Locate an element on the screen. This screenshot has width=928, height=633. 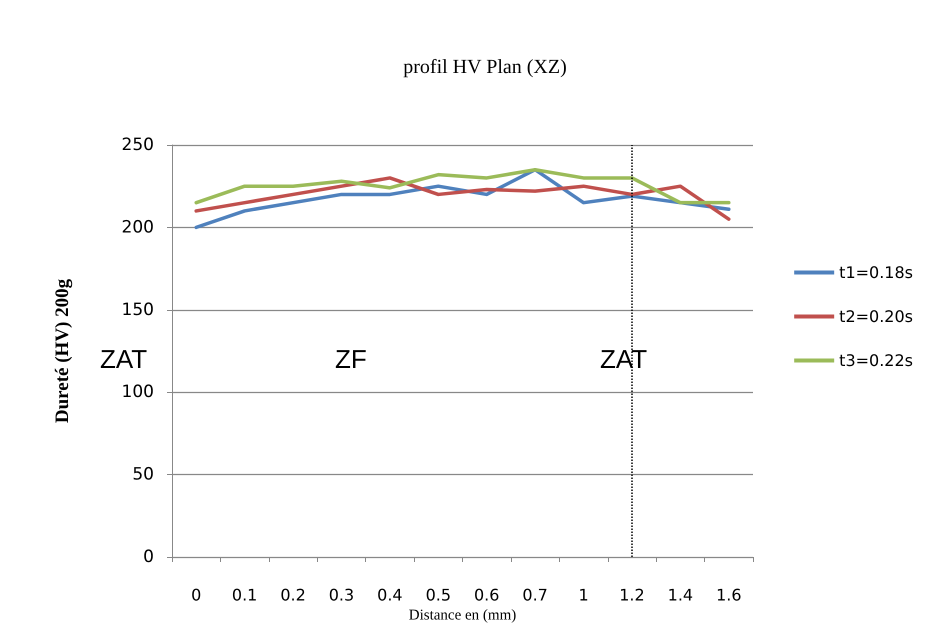
y-tick-label: 0 is located at coordinates (148, 557).